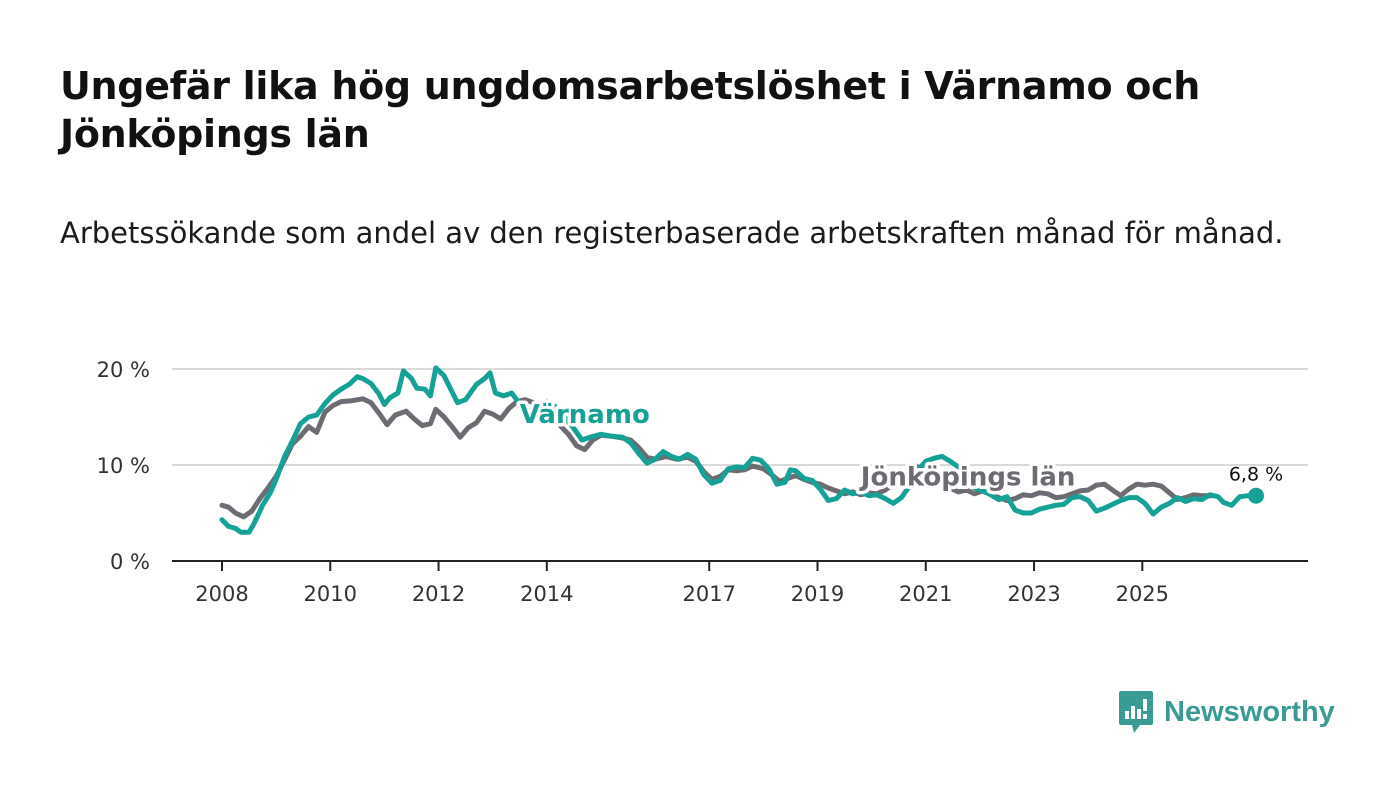 This screenshot has height=794, width=1400. What do you see at coordinates (123, 370) in the screenshot?
I see `y-tick-label: 20 %` at bounding box center [123, 370].